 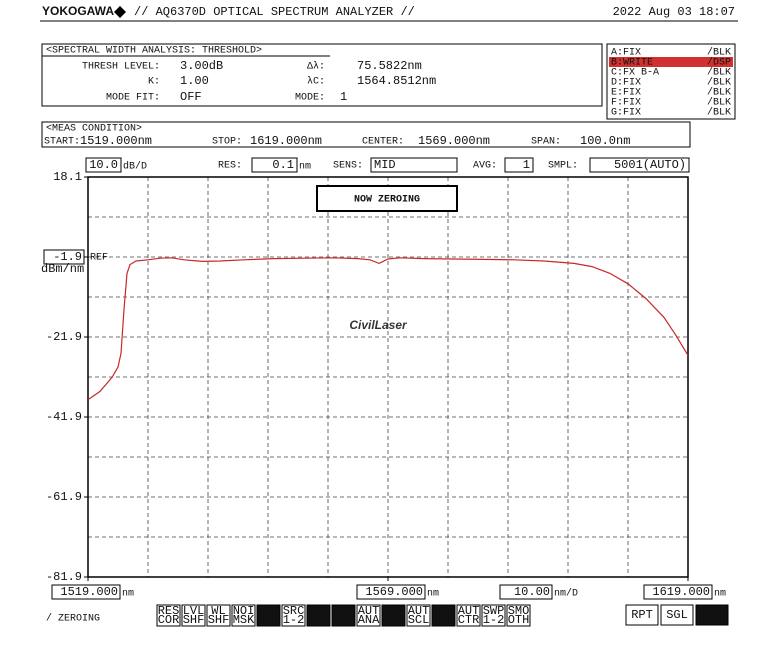 I want to click on analysis-value: 3.00dB, so click(x=201, y=66).